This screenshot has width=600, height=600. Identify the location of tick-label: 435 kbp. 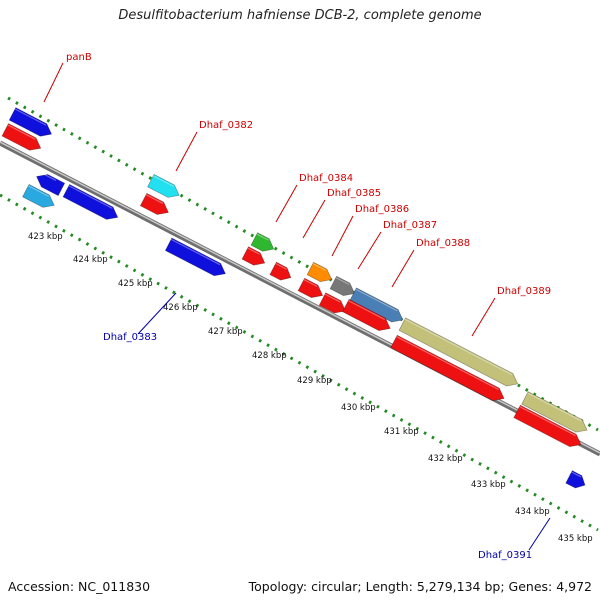
(575, 539).